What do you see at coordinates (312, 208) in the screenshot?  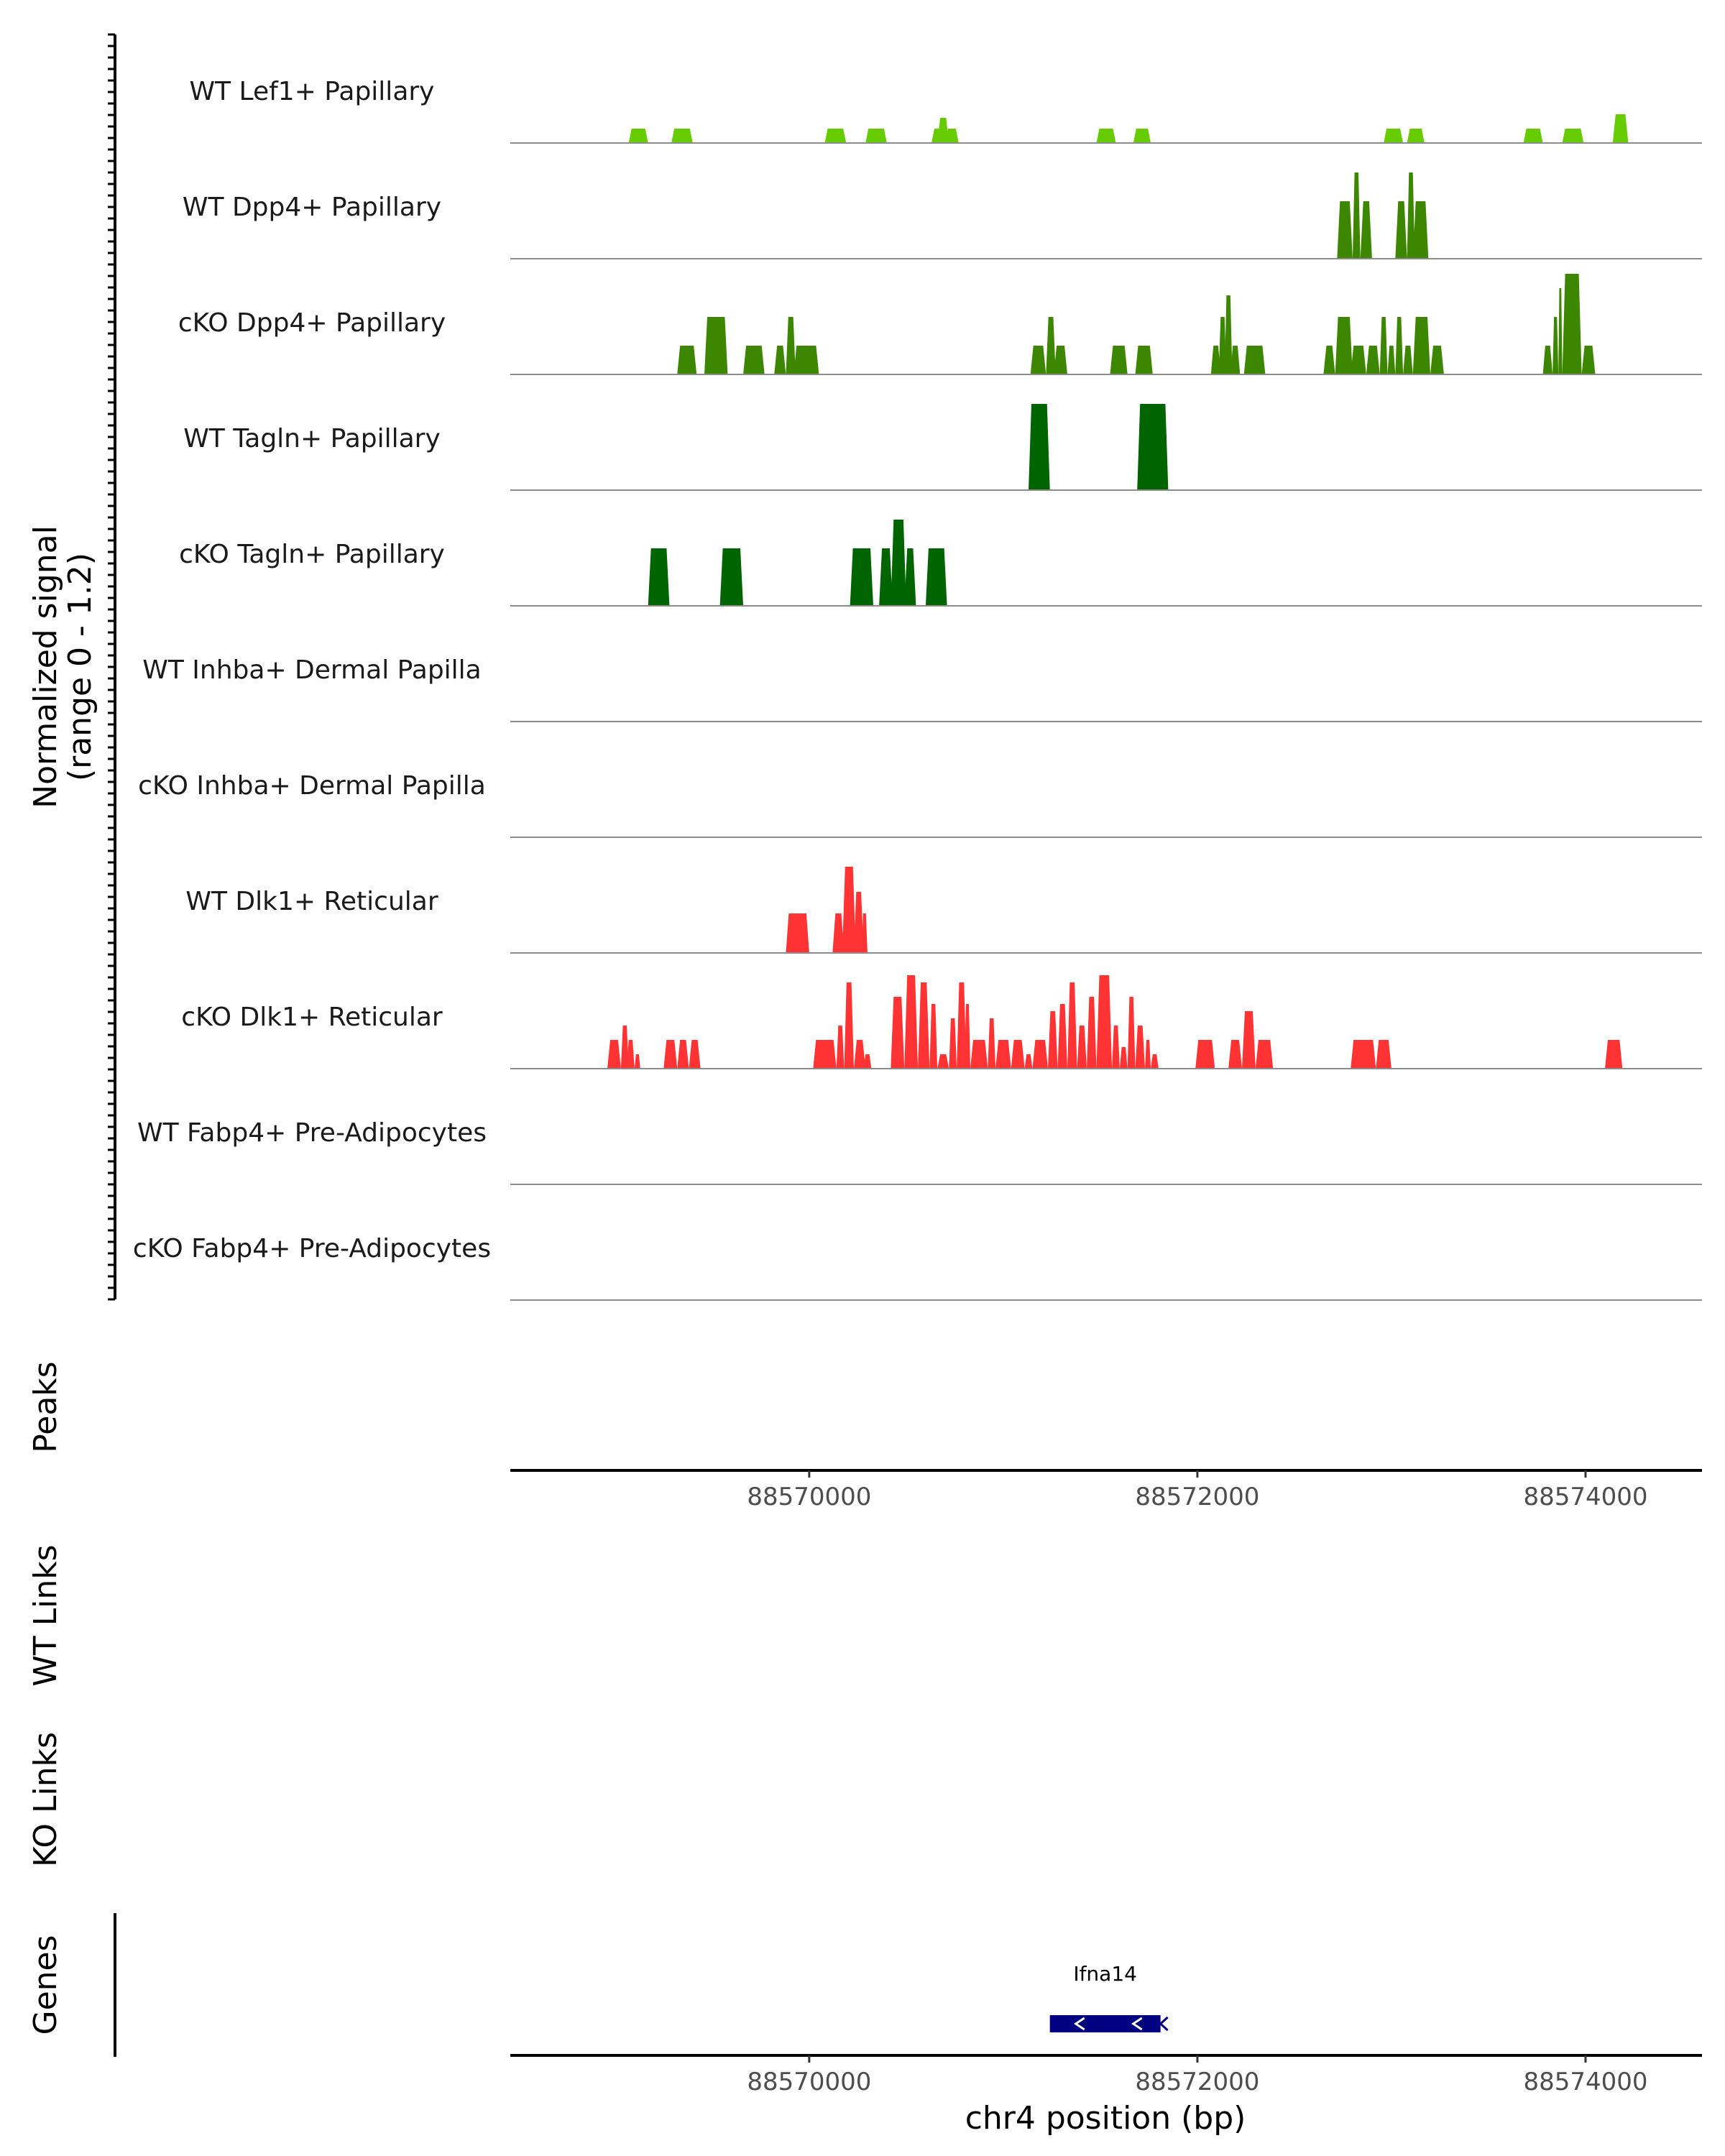 I see `track-label: WT Dpp4+ Papillary` at bounding box center [312, 208].